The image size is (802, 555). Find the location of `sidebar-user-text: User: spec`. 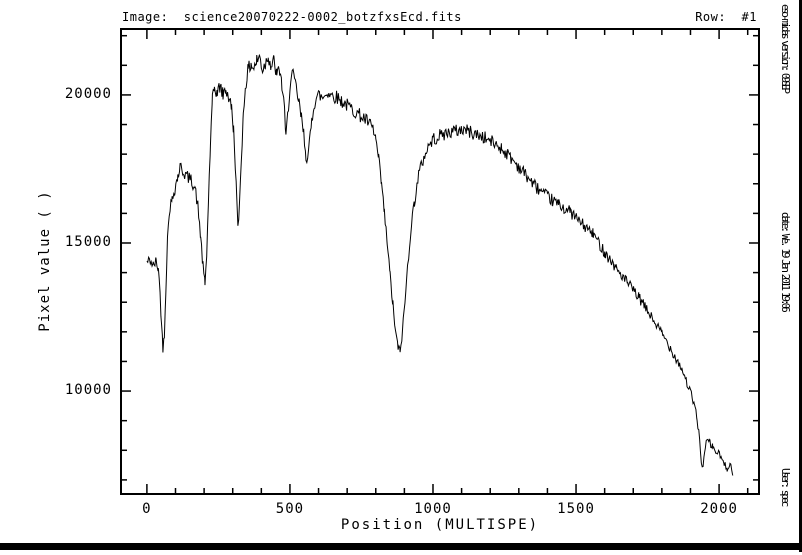

sidebar-user-text: User: spec is located at coordinates (785, 486).